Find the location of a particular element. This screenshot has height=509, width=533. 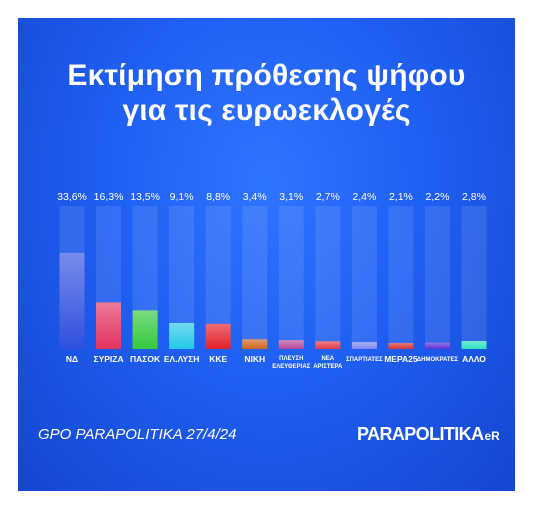

category-label-κκε: ΚΚΕ is located at coordinates (218, 359).